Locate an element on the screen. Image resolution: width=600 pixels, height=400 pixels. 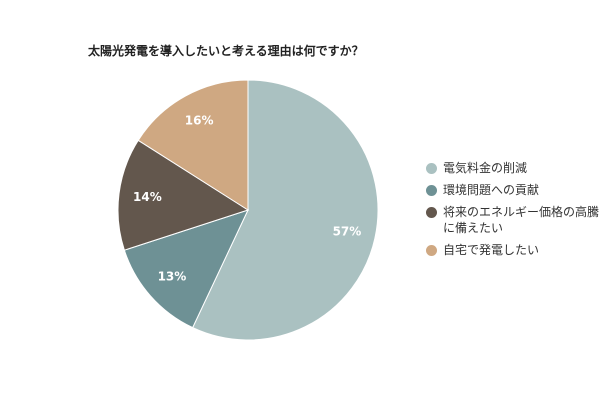
data-label: 57% is located at coordinates (347, 232).